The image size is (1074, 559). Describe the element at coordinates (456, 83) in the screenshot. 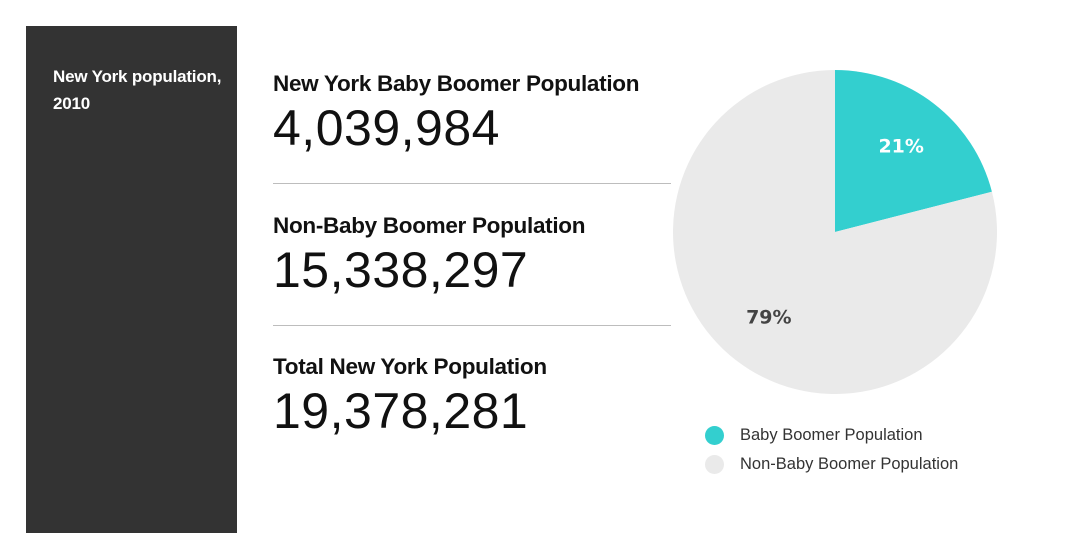

I see `stat-label: New York Baby Boomer Population` at that location.